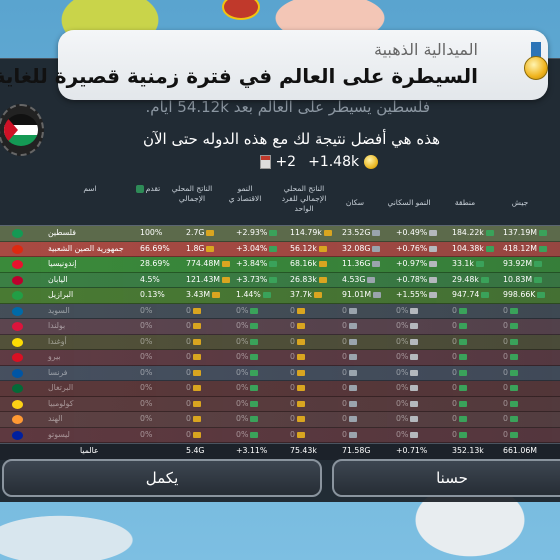  I want to click on col-progress: تقدم, so click(148, 189).